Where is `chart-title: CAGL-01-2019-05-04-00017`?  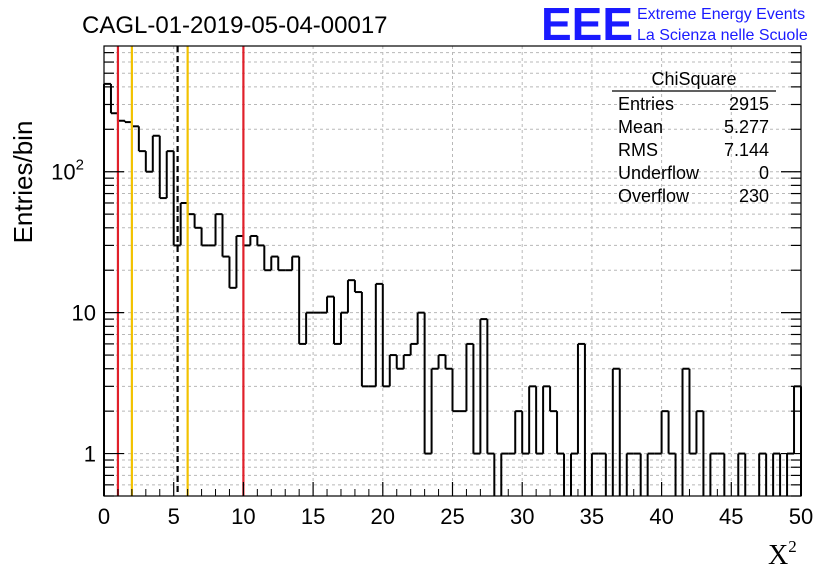
chart-title: CAGL-01-2019-05-04-00017 is located at coordinates (235, 25).